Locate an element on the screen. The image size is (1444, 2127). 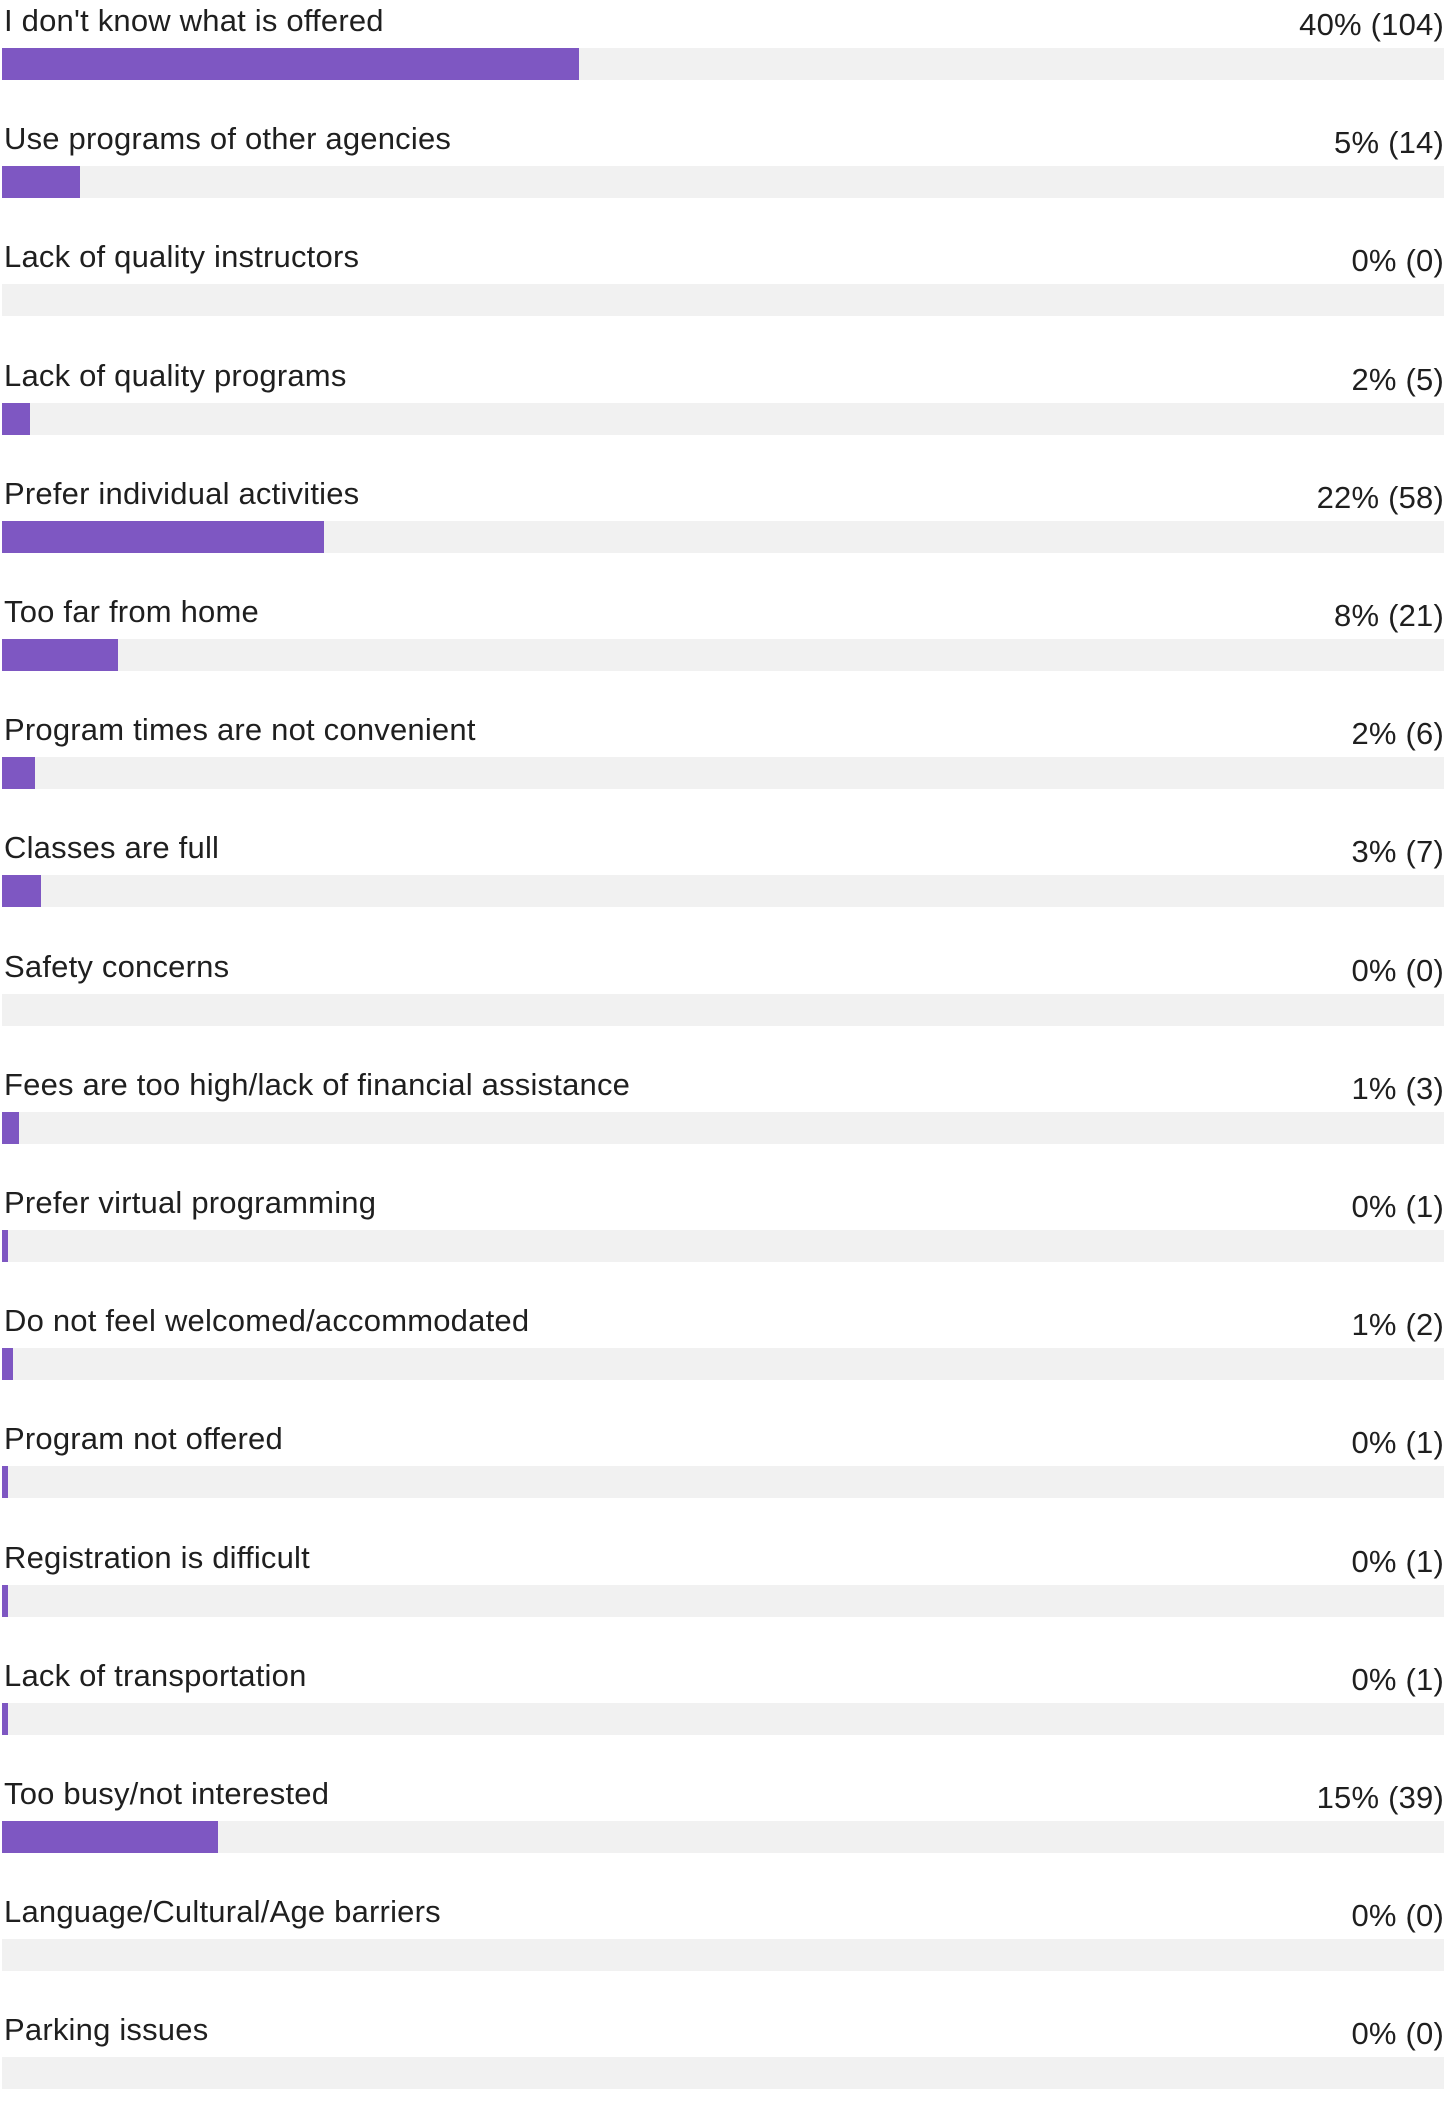
chart-row: I don't know what is offered 40% (104) is located at coordinates (722, 59).